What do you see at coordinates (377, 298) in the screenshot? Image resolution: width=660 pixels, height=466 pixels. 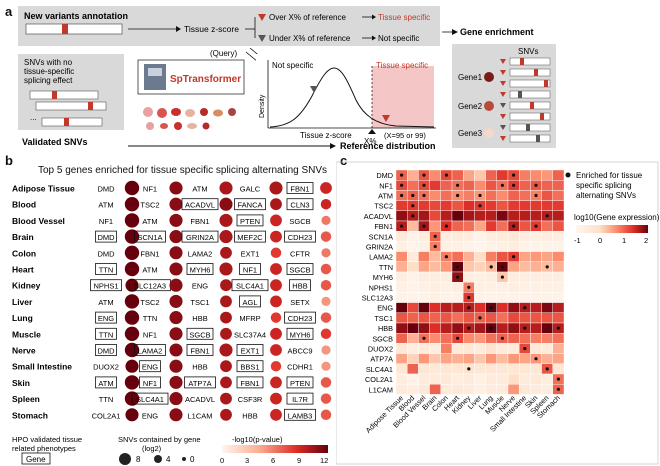 I see `heatmap-row-label: SLC12A3` at bounding box center [377, 298].